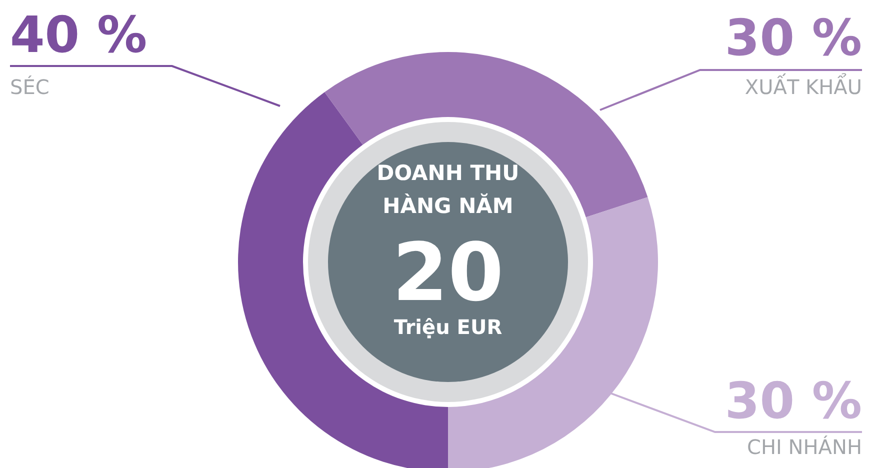 This screenshot has height=468, width=869. What do you see at coordinates (803, 86) in the screenshot?
I see `slice-label: XUẤT KHẨU` at bounding box center [803, 86].